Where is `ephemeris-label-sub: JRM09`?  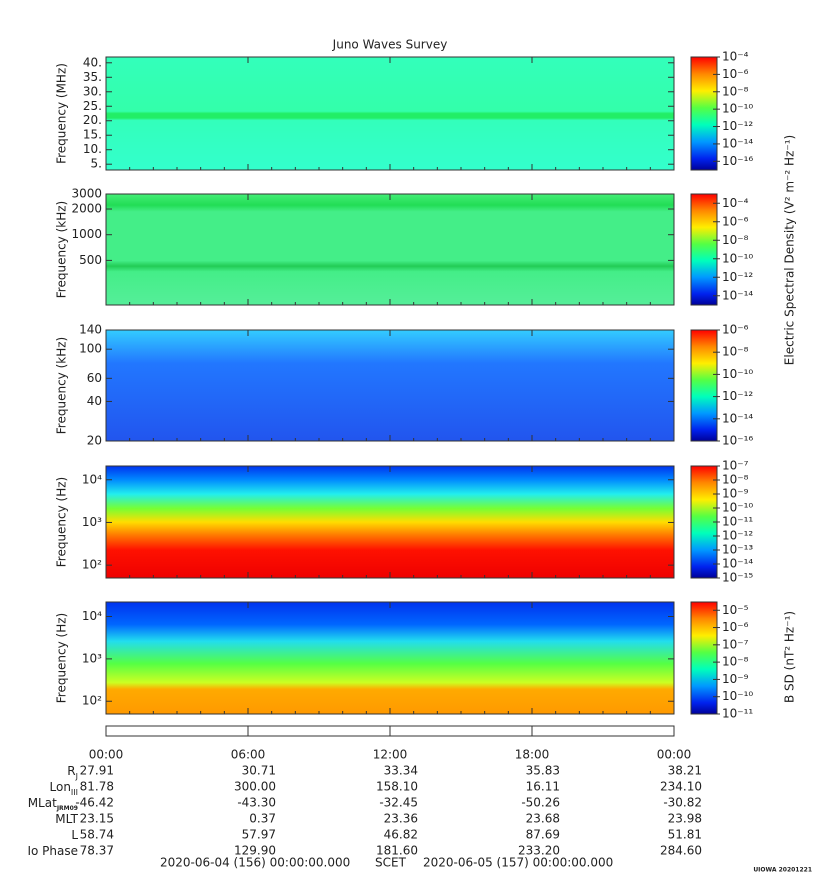 ephemeris-label-sub: JRM09 is located at coordinates (67, 808).